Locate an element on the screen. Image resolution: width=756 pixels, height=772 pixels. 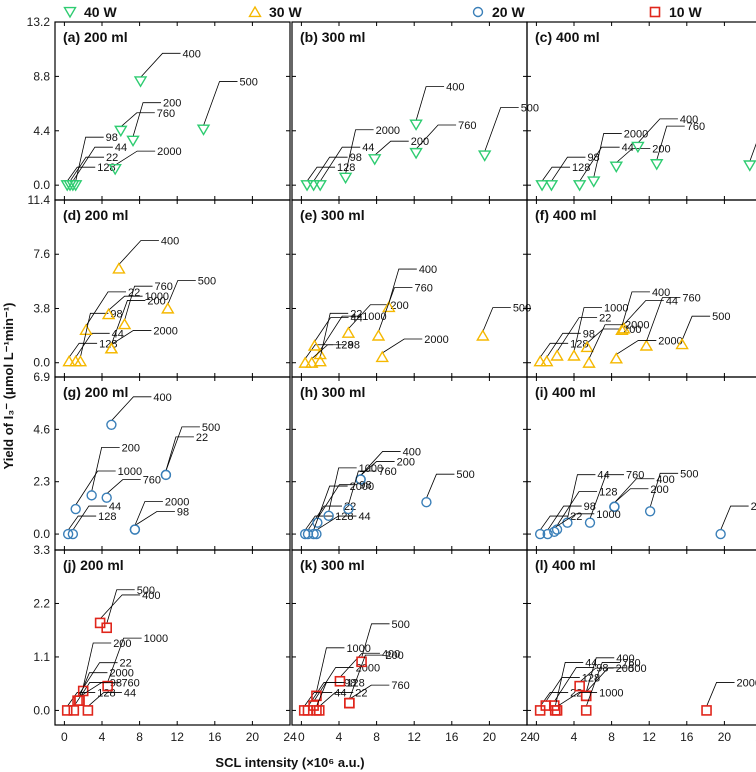
panel-g-point-label: 2000 is located at coordinates (177, 503).